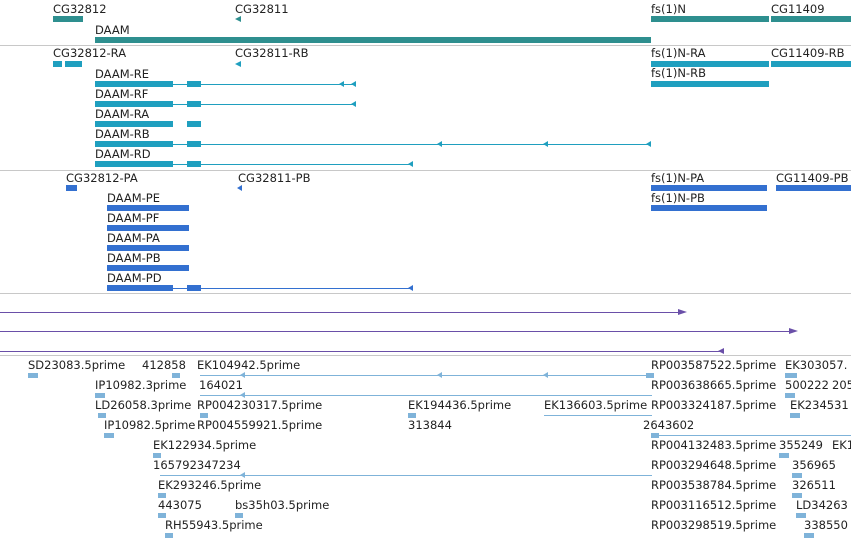 The width and height of the screenshot is (851, 541). I want to click on protein-label-daam-pf: DAAM-PF, so click(133, 218).